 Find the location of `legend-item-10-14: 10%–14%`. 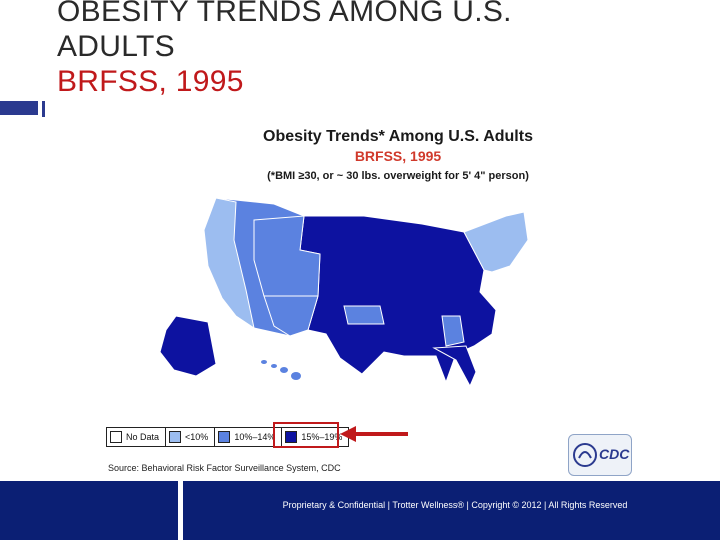

legend-item-10-14: 10%–14% is located at coordinates (249, 437).